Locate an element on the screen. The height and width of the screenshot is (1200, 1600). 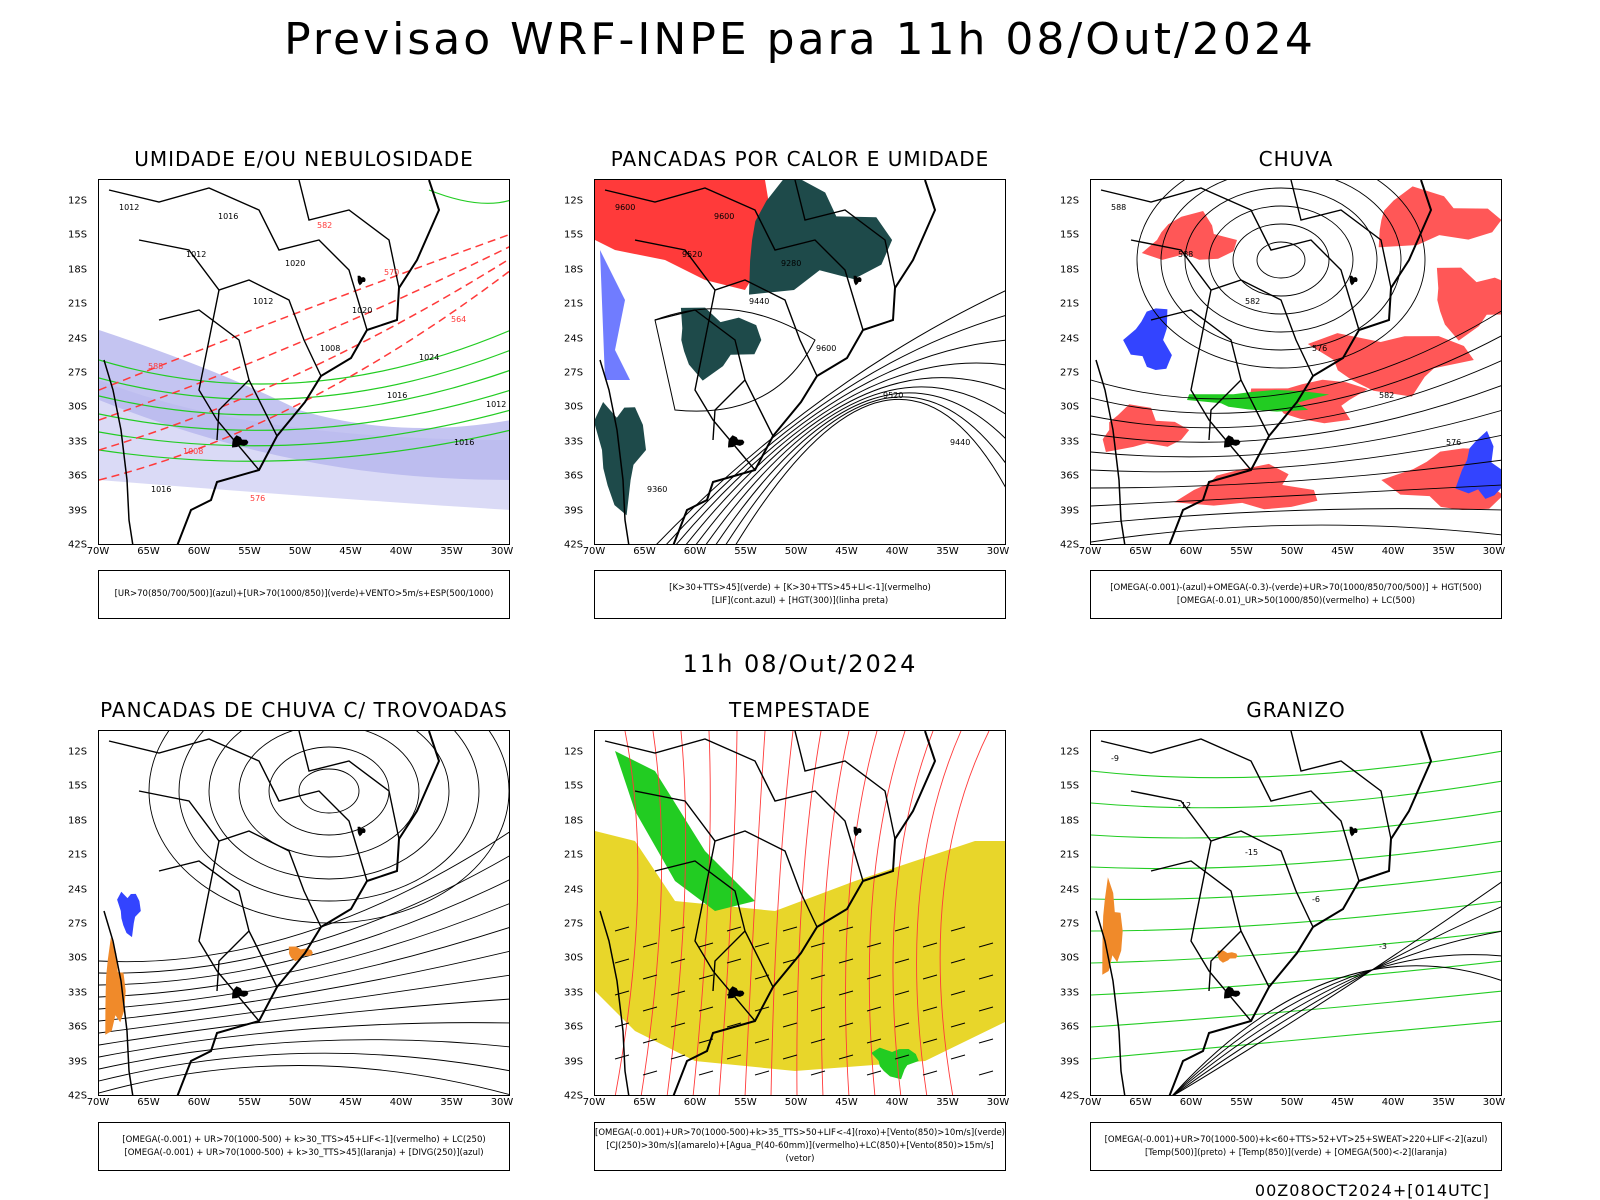
lat-label: 15S is located at coordinates (574, 786).